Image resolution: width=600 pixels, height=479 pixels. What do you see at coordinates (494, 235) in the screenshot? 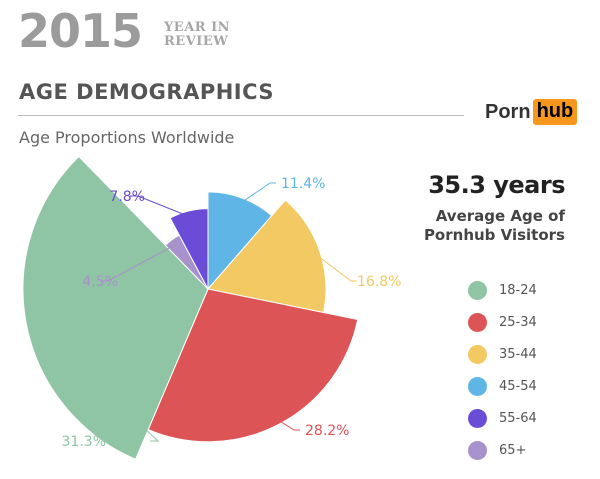
I see `average-age-label-line2: Pornhub Visitors` at bounding box center [494, 235].